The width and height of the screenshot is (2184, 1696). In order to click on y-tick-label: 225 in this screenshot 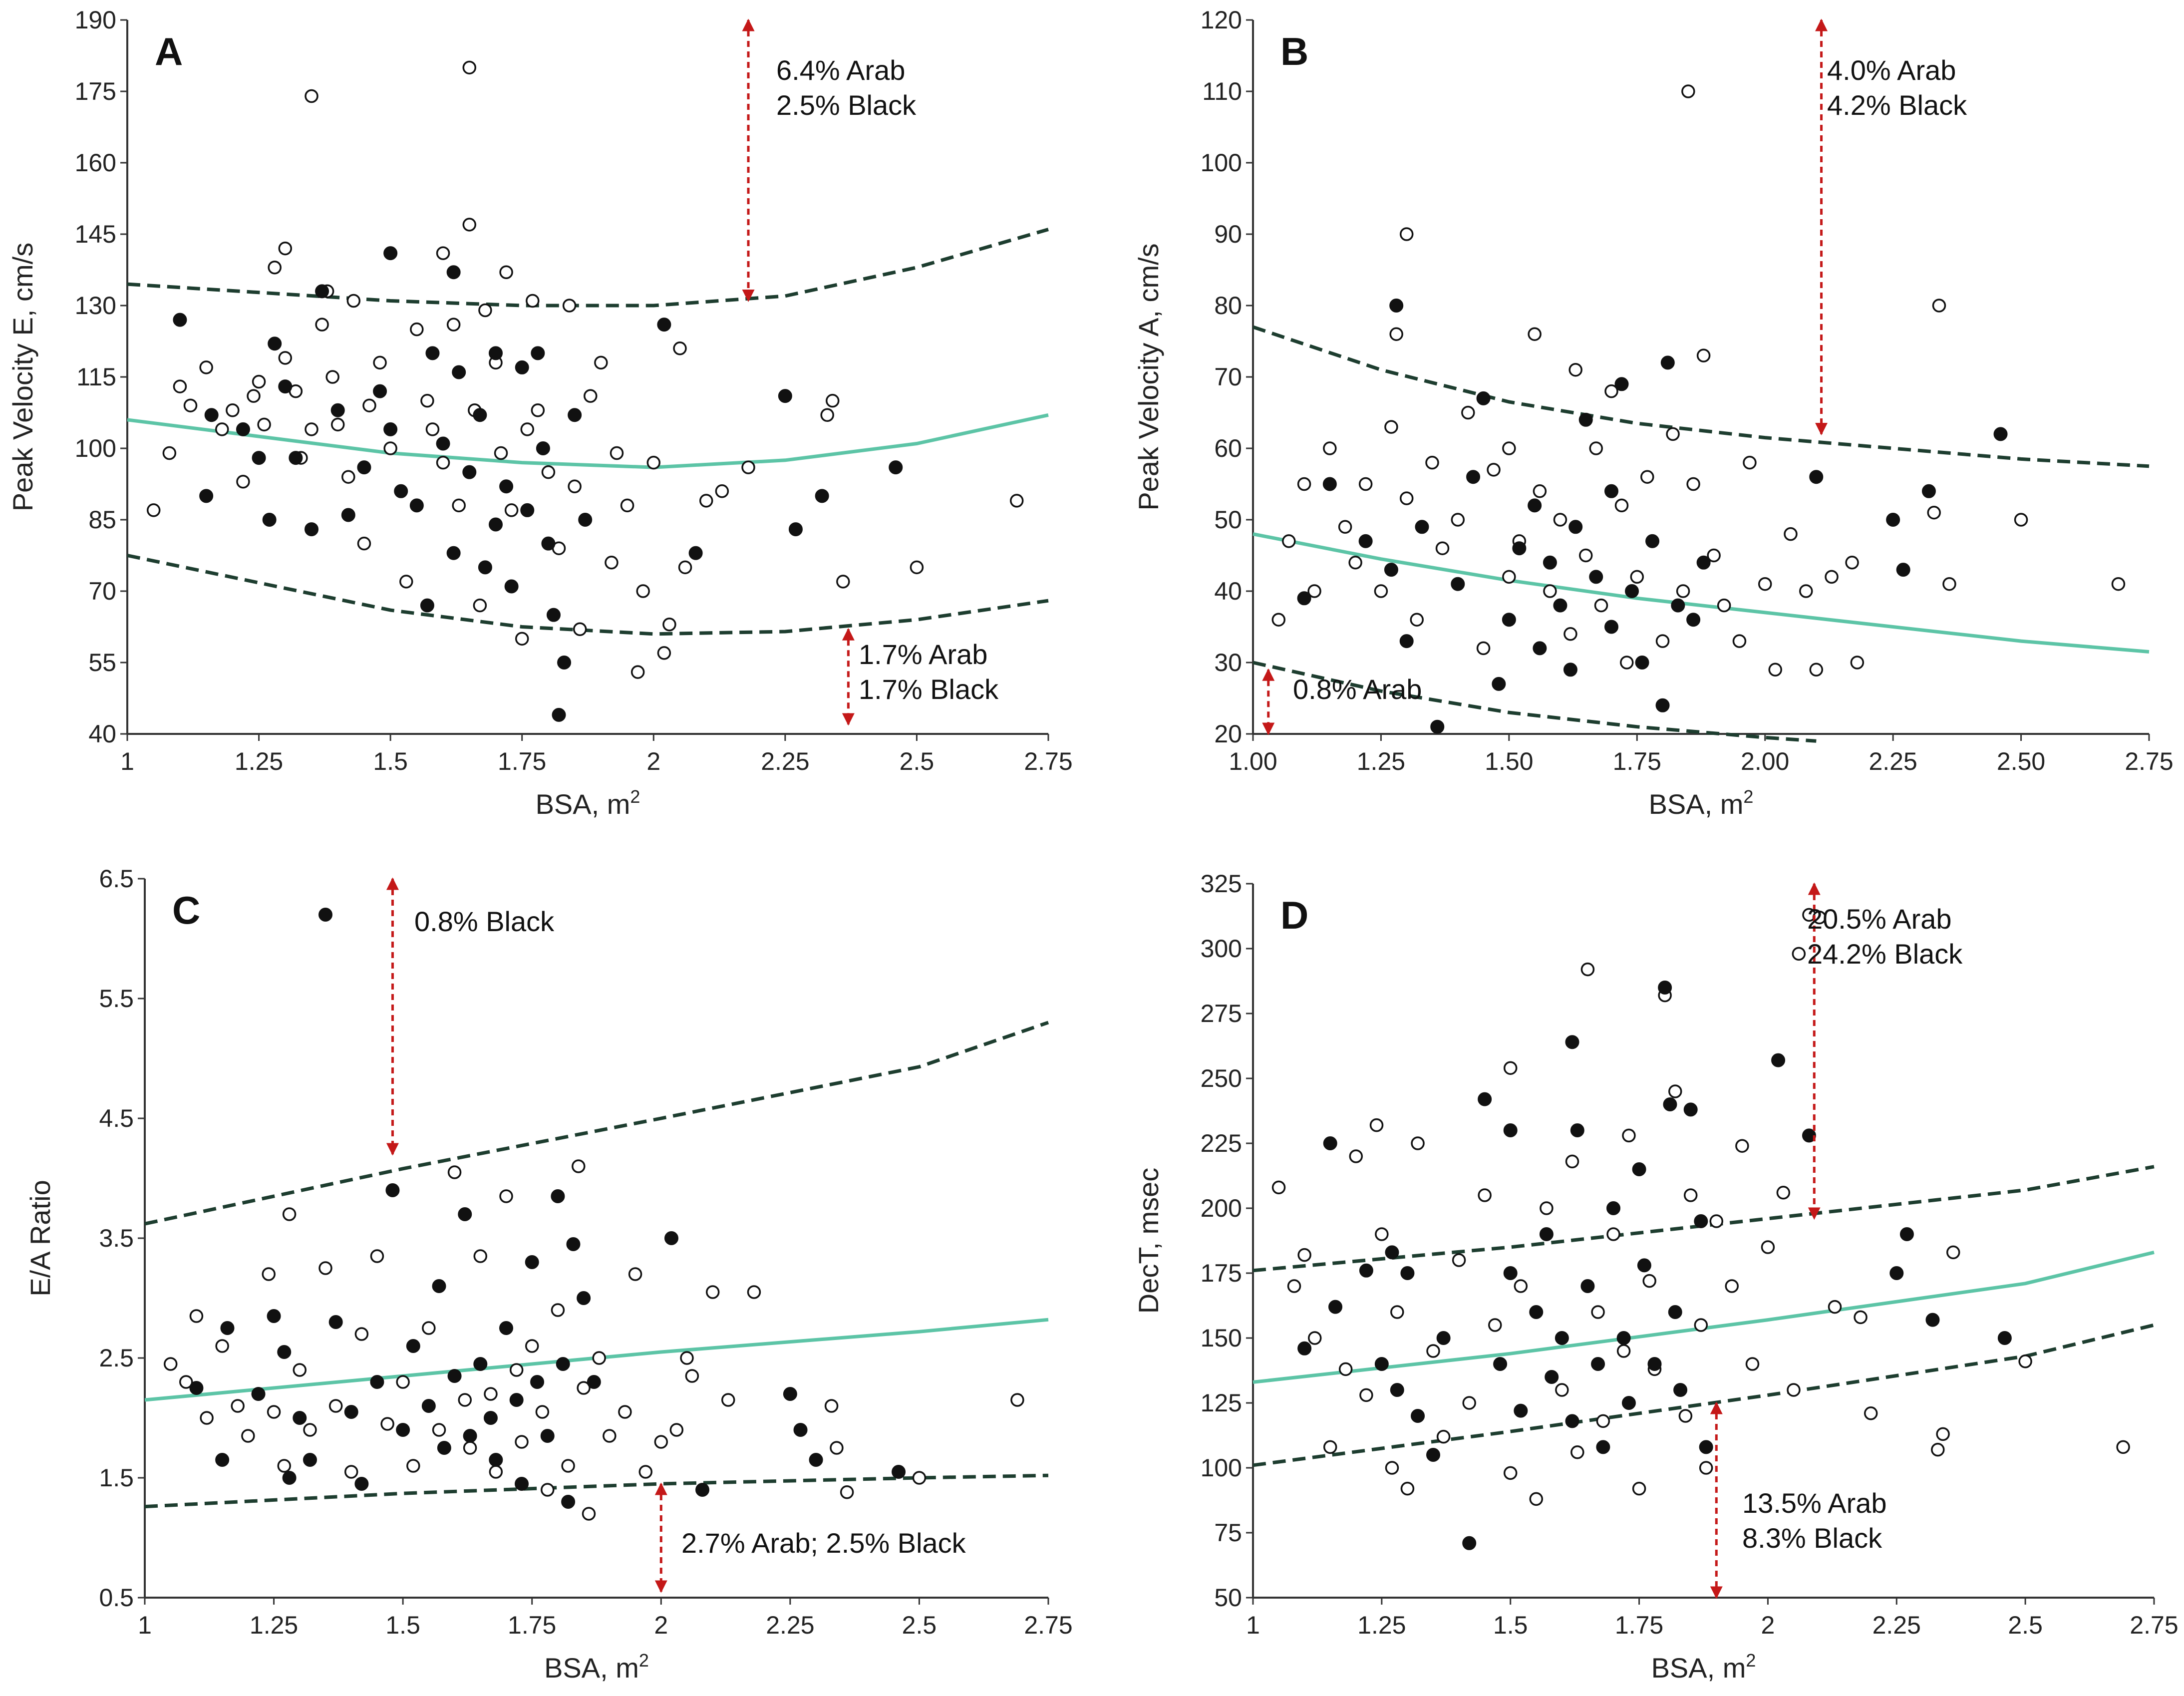, I will do `click(1221, 1143)`.